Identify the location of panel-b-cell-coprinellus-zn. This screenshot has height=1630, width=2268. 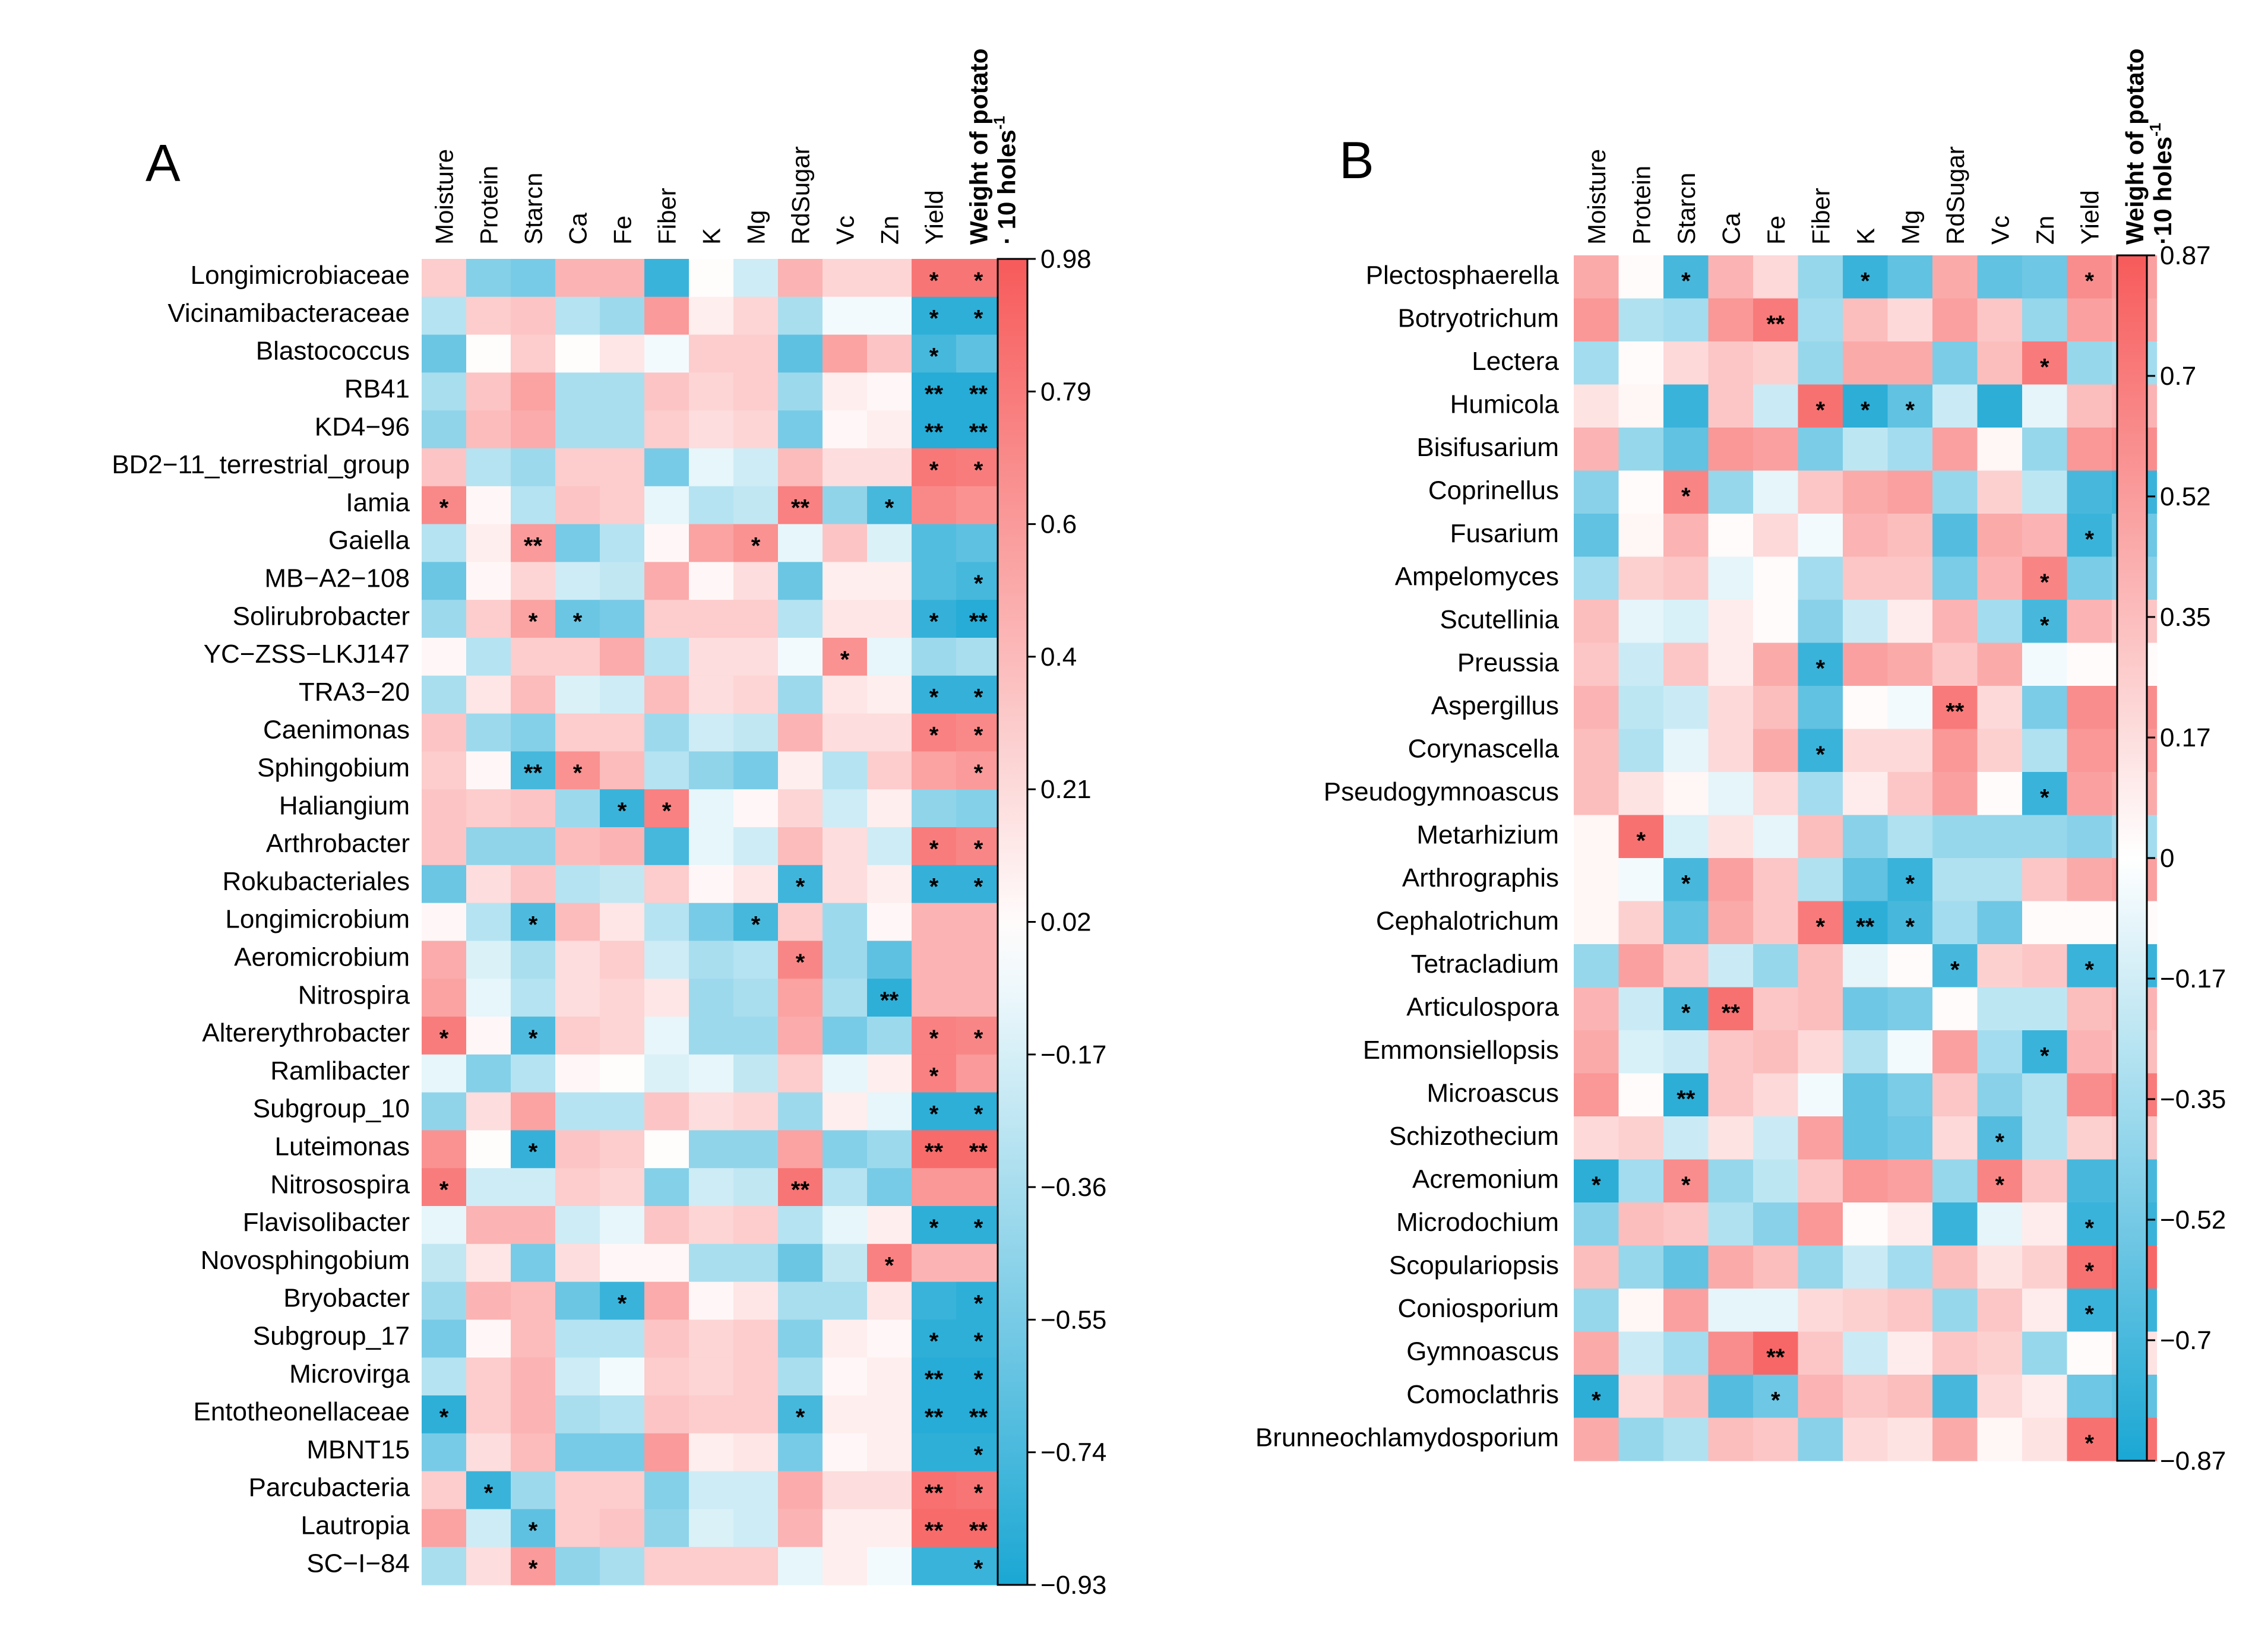
(2045, 492).